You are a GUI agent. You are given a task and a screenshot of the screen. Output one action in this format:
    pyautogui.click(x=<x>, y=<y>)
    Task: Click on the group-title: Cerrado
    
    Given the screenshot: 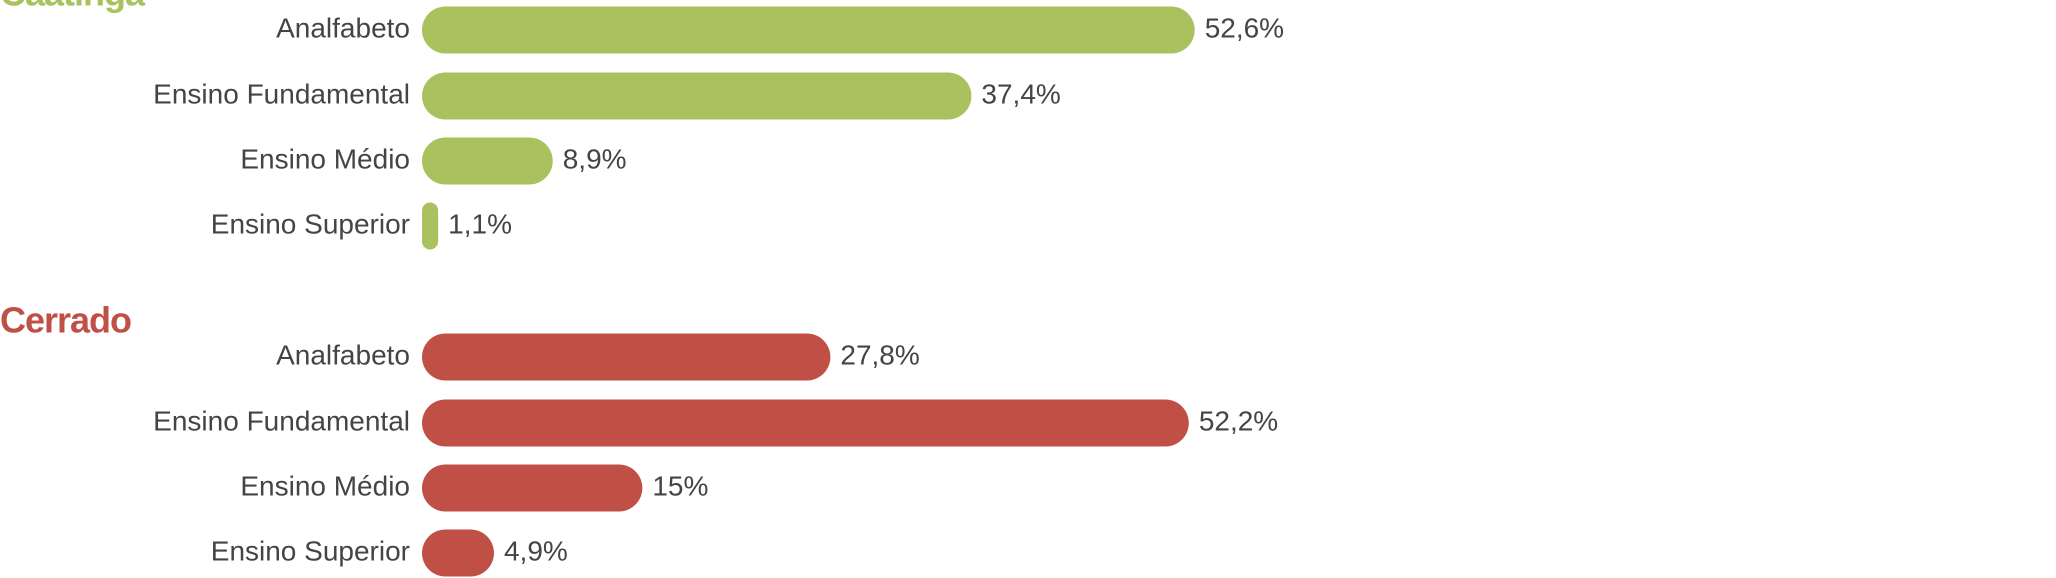 What is the action you would take?
    pyautogui.click(x=65, y=320)
    